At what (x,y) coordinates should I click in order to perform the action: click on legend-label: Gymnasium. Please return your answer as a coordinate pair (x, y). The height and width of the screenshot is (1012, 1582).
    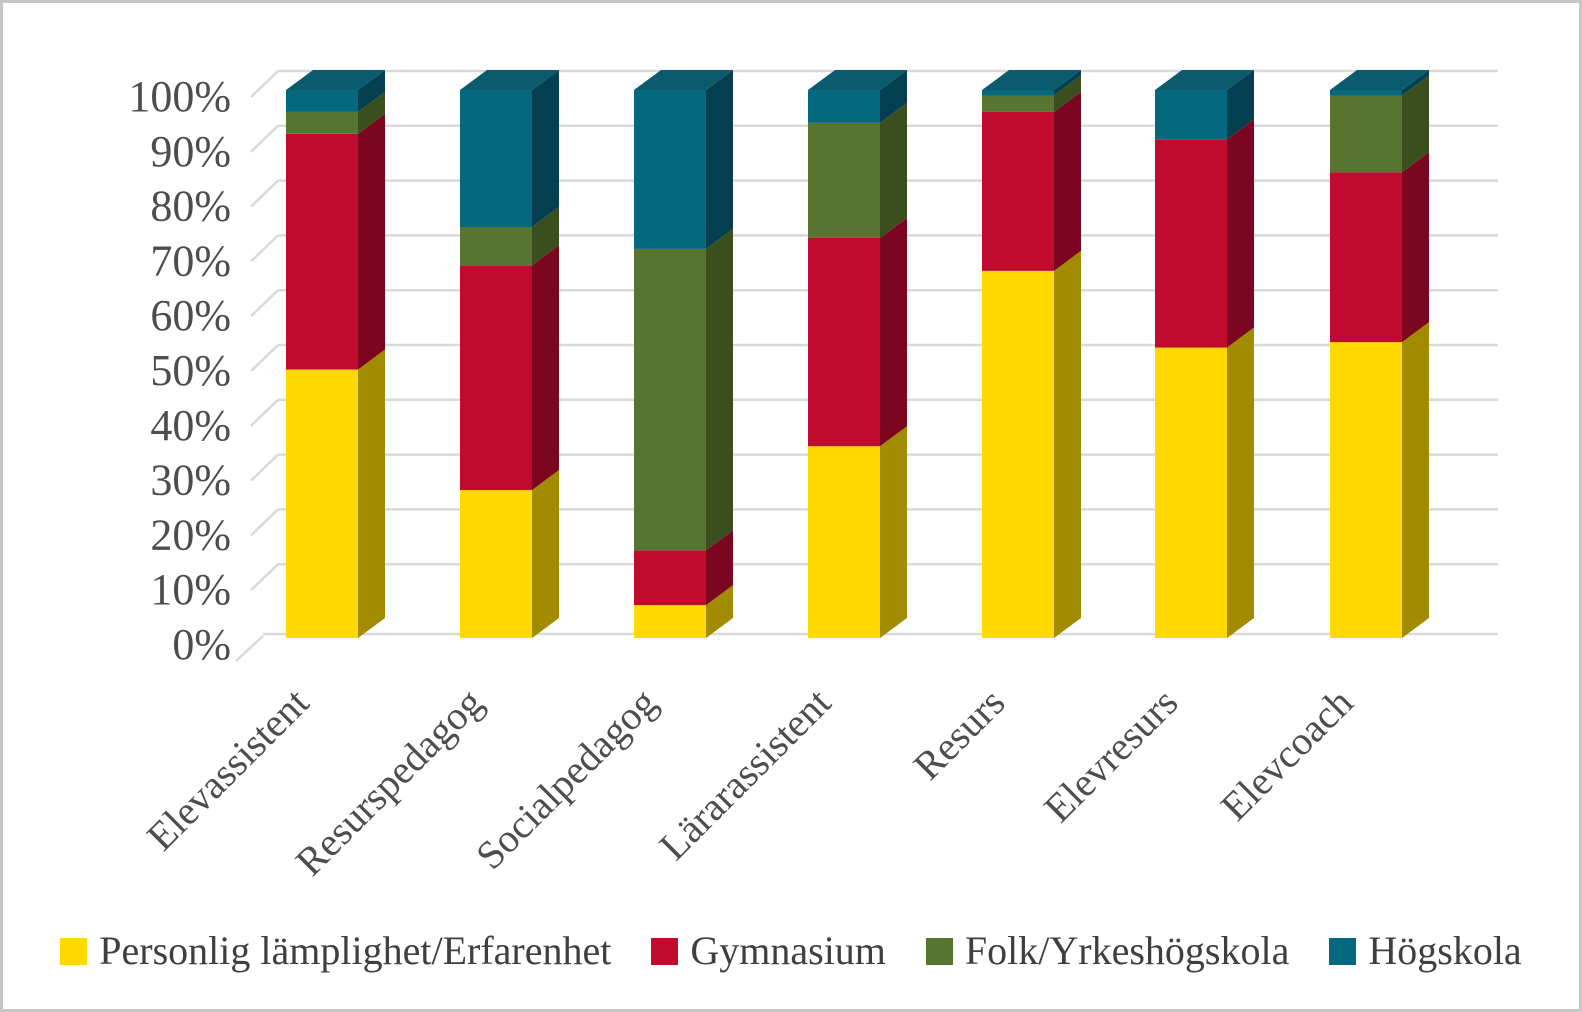
    Looking at the image, I should click on (788, 950).